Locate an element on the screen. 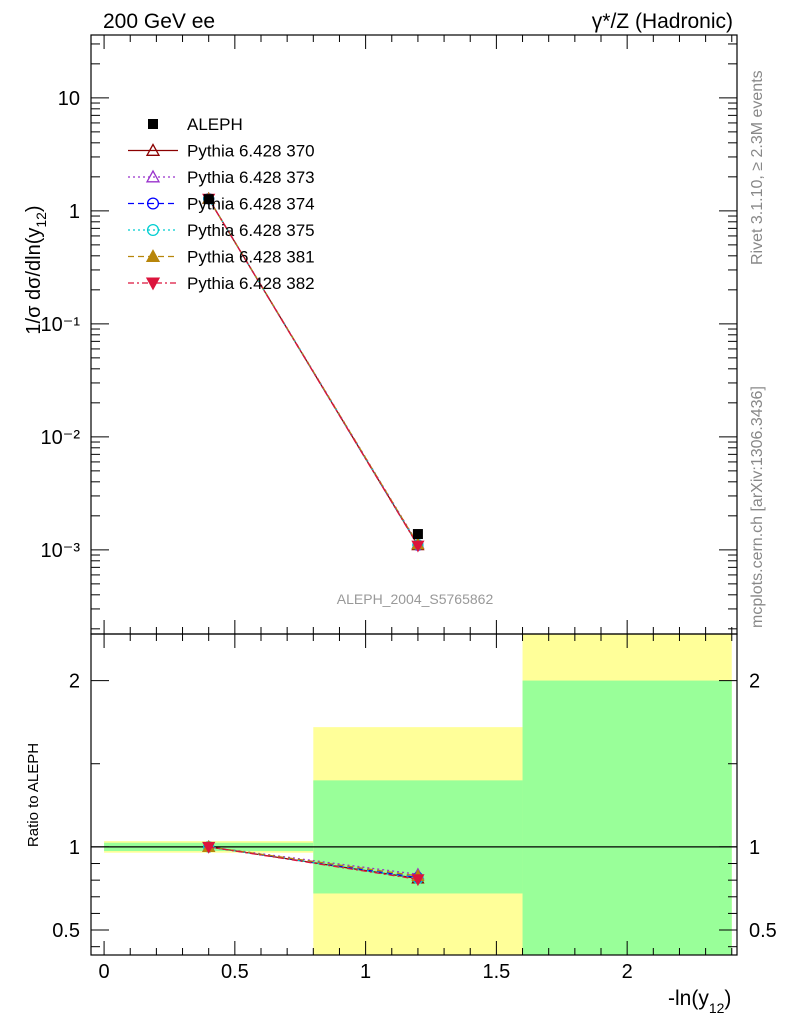  y-tick-label-ratio-right-0: 0.5 is located at coordinates (763, 931).